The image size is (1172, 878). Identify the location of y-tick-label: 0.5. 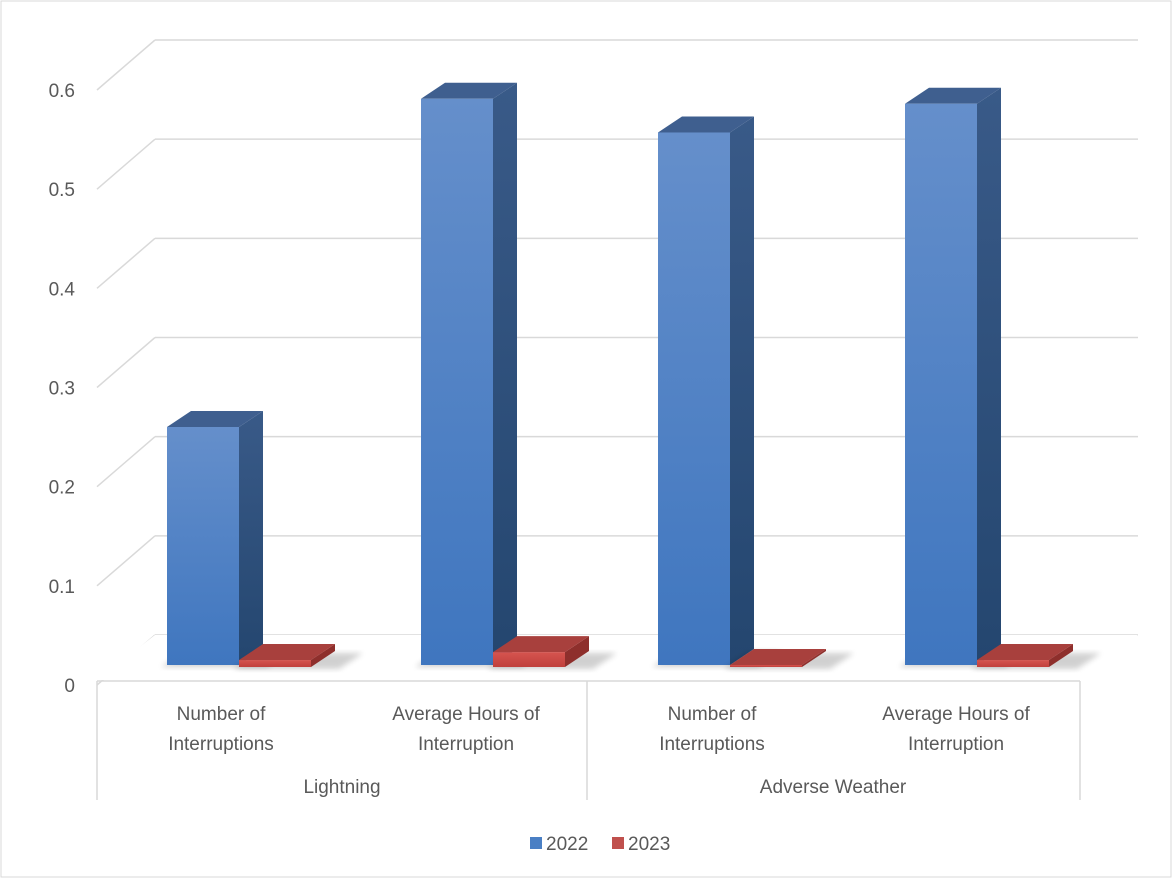
(62, 190).